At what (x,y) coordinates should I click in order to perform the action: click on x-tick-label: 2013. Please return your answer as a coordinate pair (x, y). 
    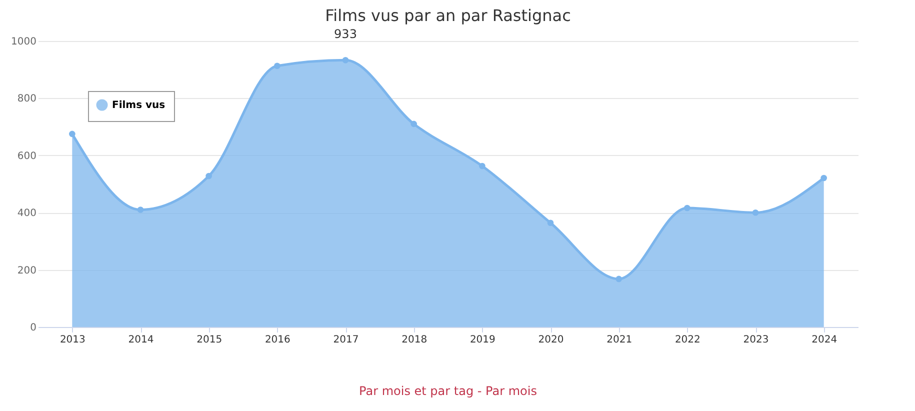
    Looking at the image, I should click on (73, 340).